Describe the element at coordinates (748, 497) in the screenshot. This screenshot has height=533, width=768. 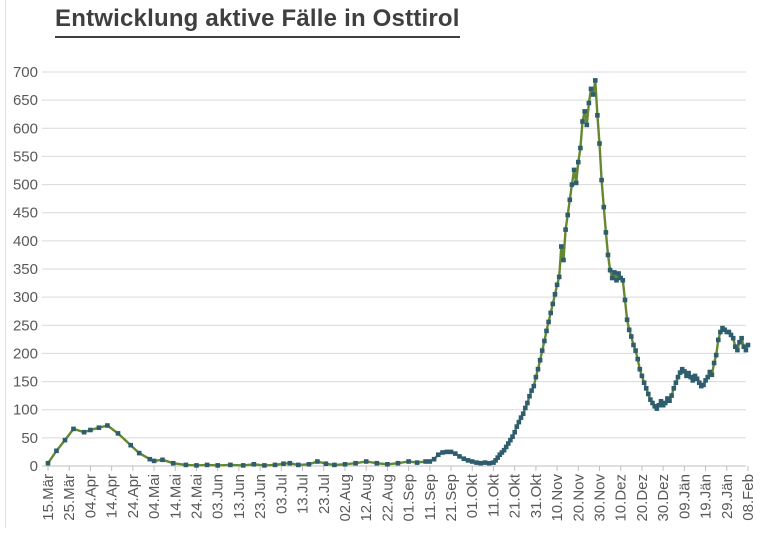
I see `x-tick-label: 08.Feb` at that location.